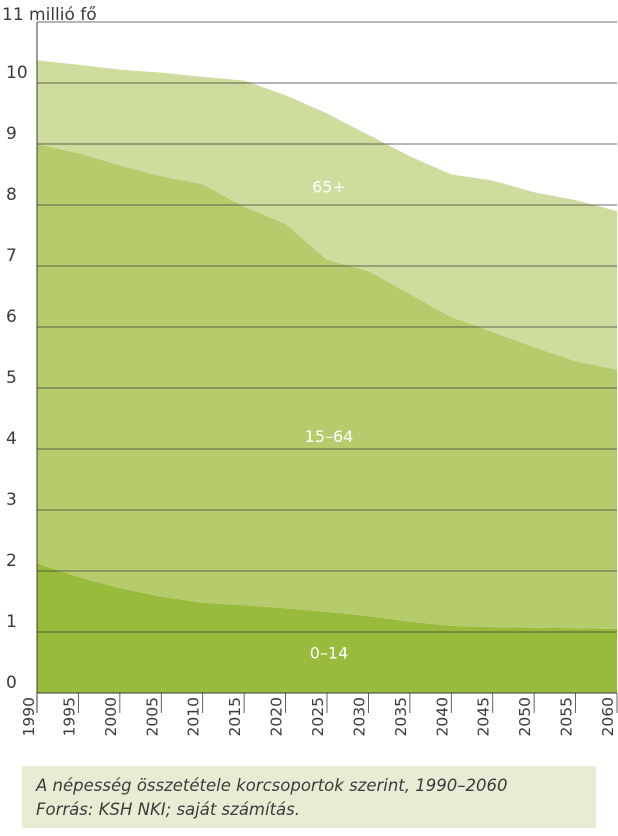 This screenshot has width=618, height=836. I want to click on x-tick-label-2005: 2005, so click(152, 716).